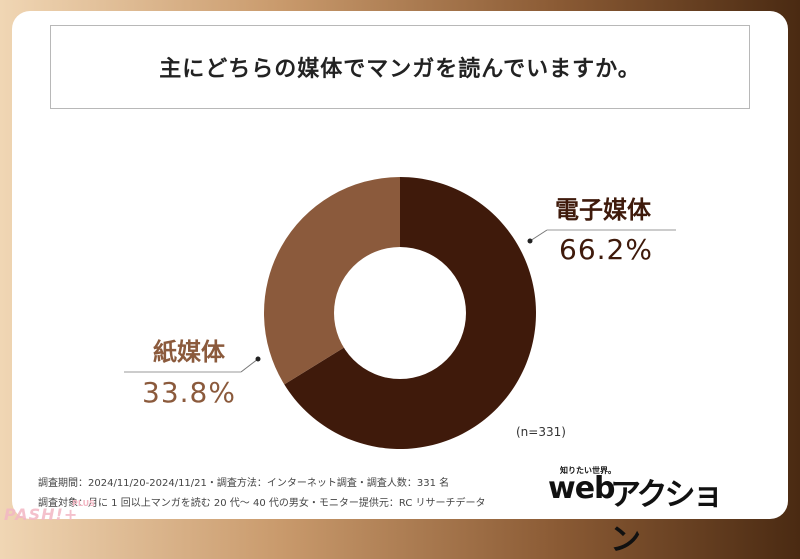 The width and height of the screenshot is (800, 559). What do you see at coordinates (606, 249) in the screenshot?
I see `value-electronic: 66.2%` at bounding box center [606, 249].